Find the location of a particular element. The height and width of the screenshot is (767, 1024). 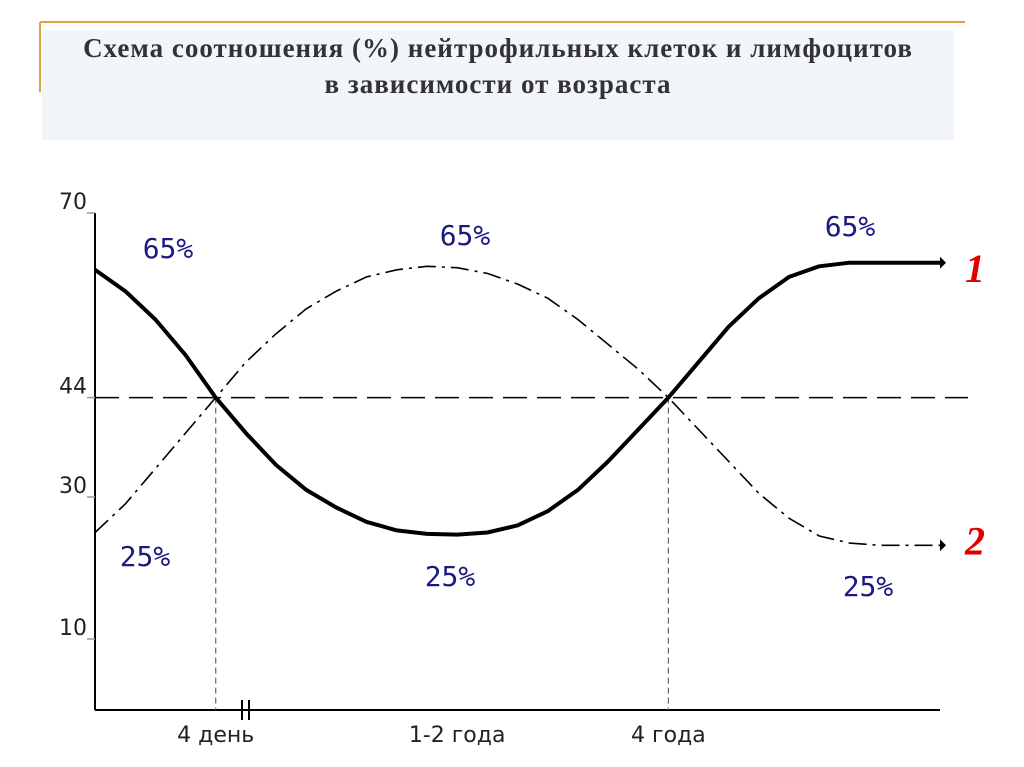

y-tick-label: 30 is located at coordinates (73, 486).